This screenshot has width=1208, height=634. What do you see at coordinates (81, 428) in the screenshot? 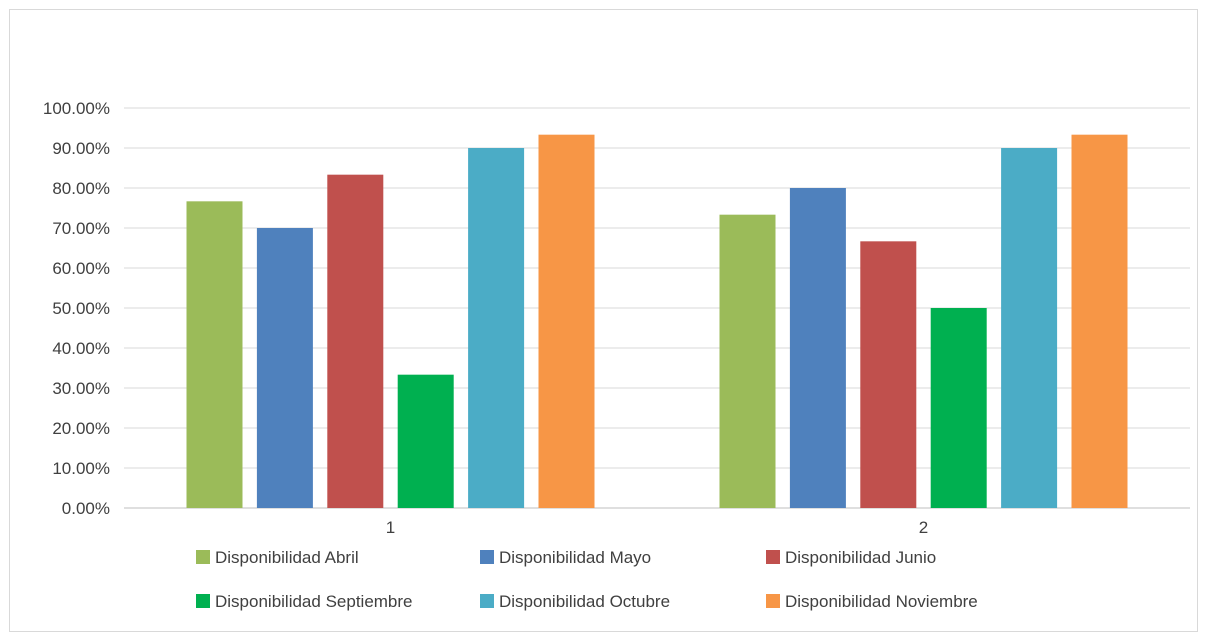
I see `y-tick-label: 20.00%` at bounding box center [81, 428].